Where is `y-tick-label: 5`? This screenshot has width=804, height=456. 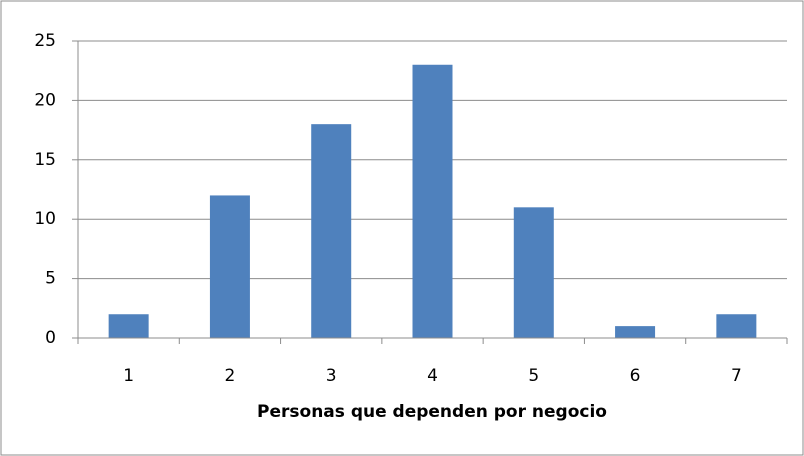 y-tick-label: 5 is located at coordinates (50, 279).